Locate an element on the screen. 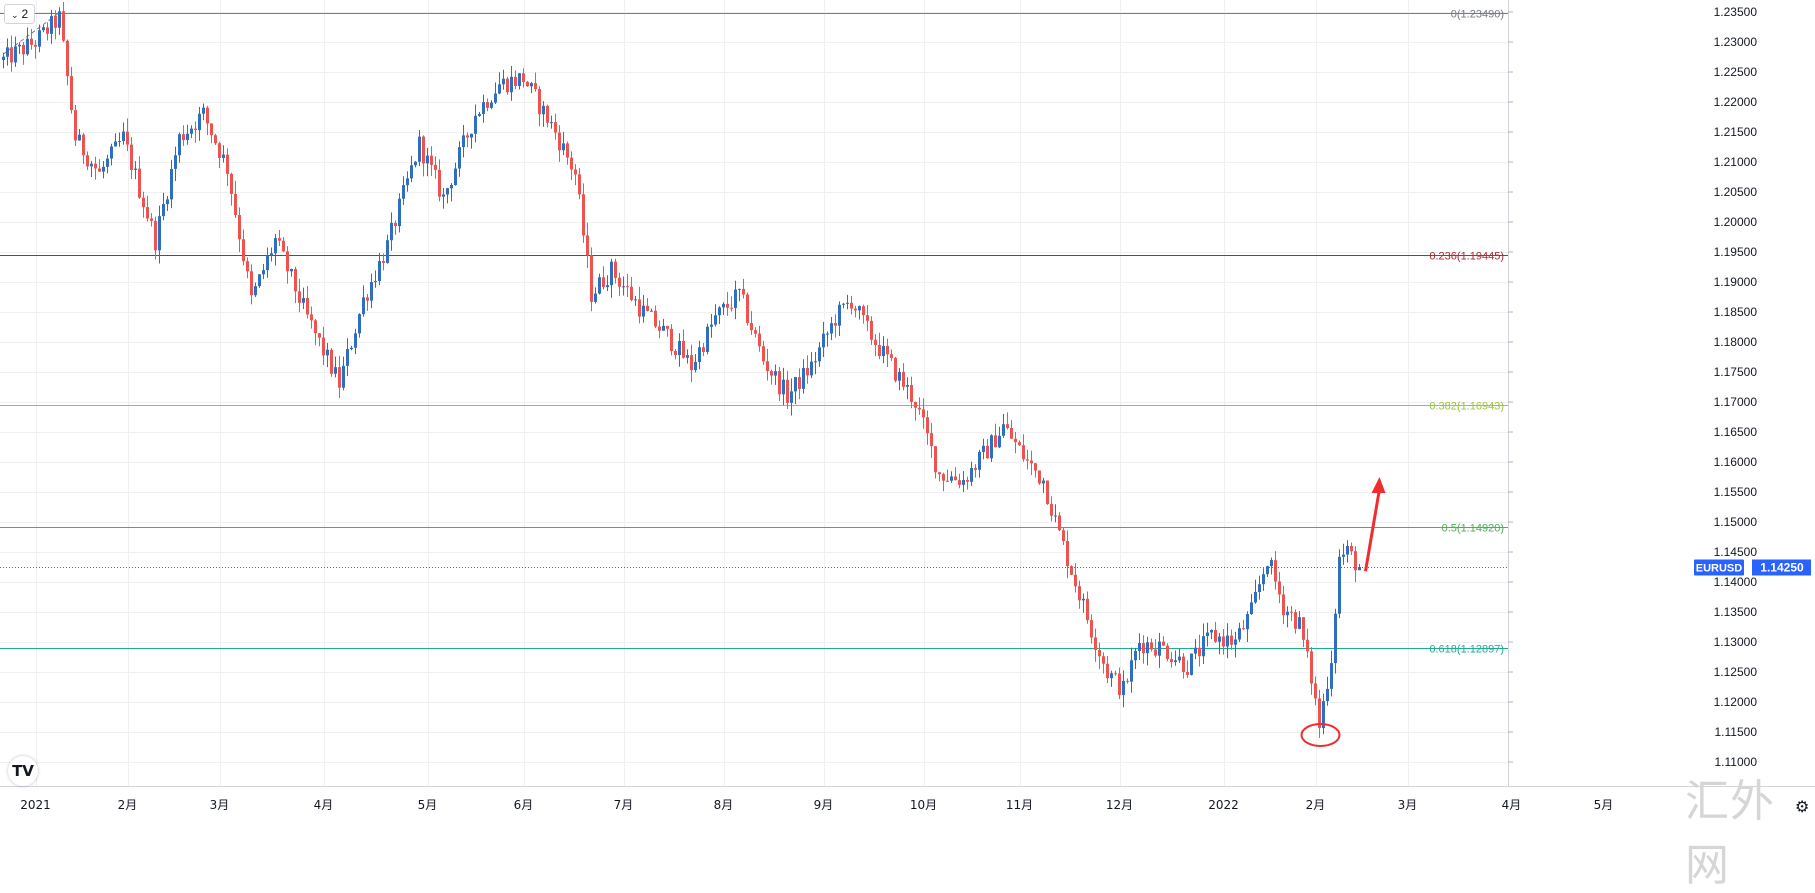 This screenshot has height=893, width=1815. symbol-tag-label: EURUSD is located at coordinates (1719, 569).